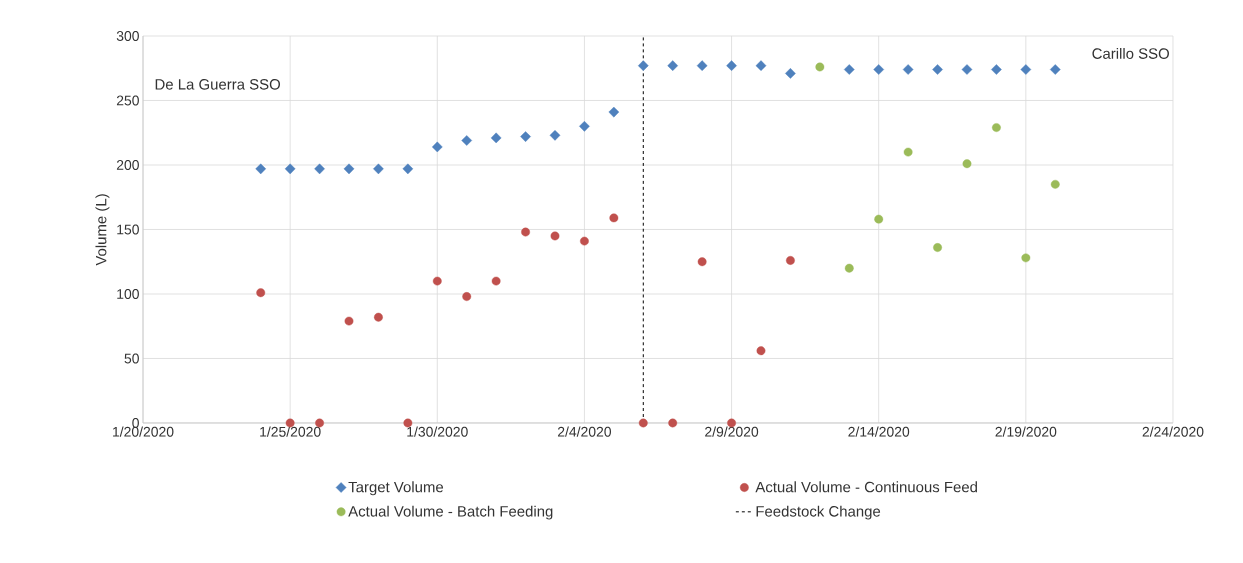 This screenshot has height=563, width=1243. What do you see at coordinates (396, 488) in the screenshot?
I see `legend-label: Target Volume` at bounding box center [396, 488].